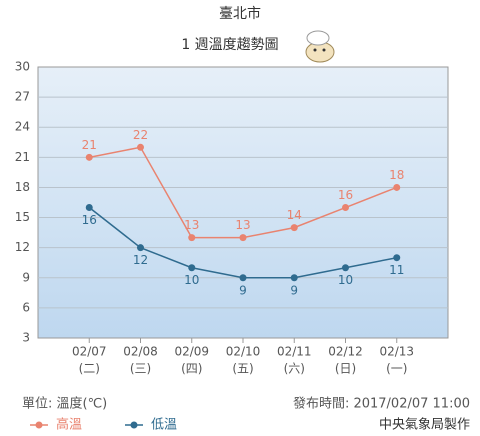  Describe the element at coordinates (22, 67) in the screenshot. I see `y-tick-label: 30` at that location.